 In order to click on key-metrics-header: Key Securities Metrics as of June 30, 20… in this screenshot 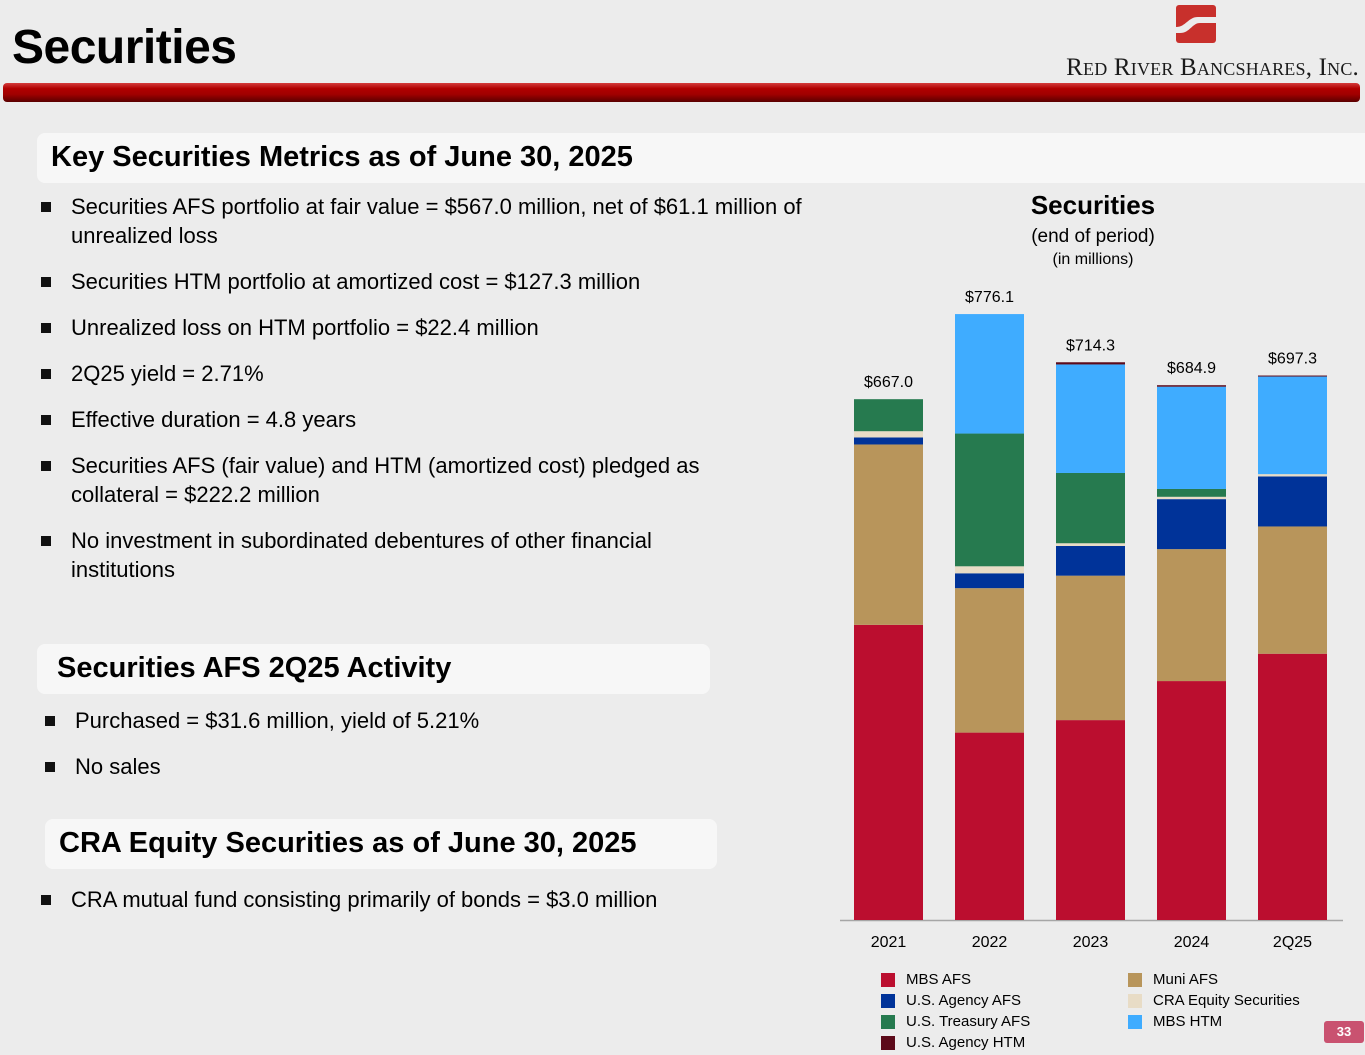, I will do `click(701, 158)`.